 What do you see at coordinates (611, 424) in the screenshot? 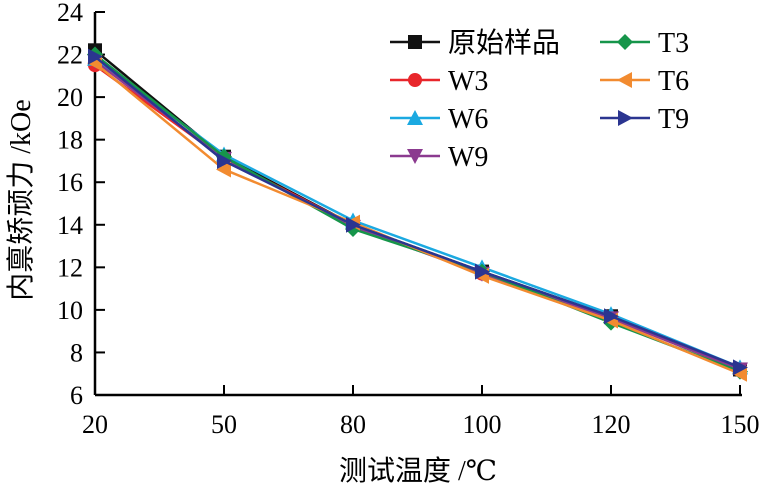
I see `x-tick-label: 120` at bounding box center [611, 424].